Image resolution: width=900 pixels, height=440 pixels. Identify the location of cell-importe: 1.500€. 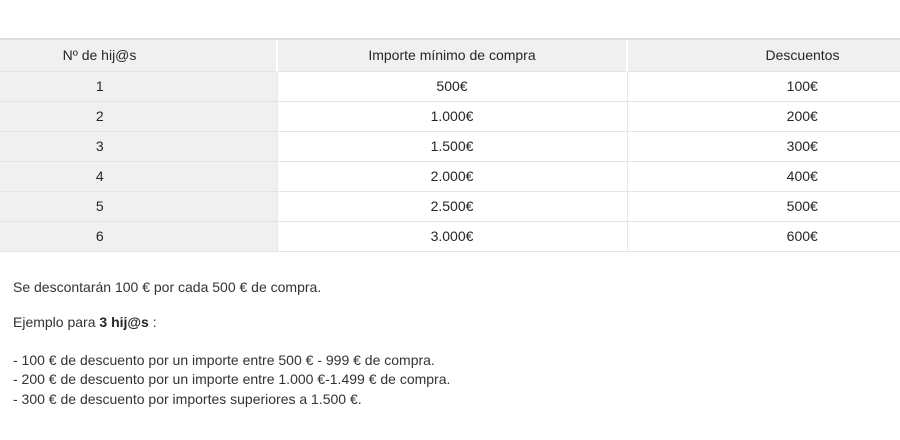
(451, 146).